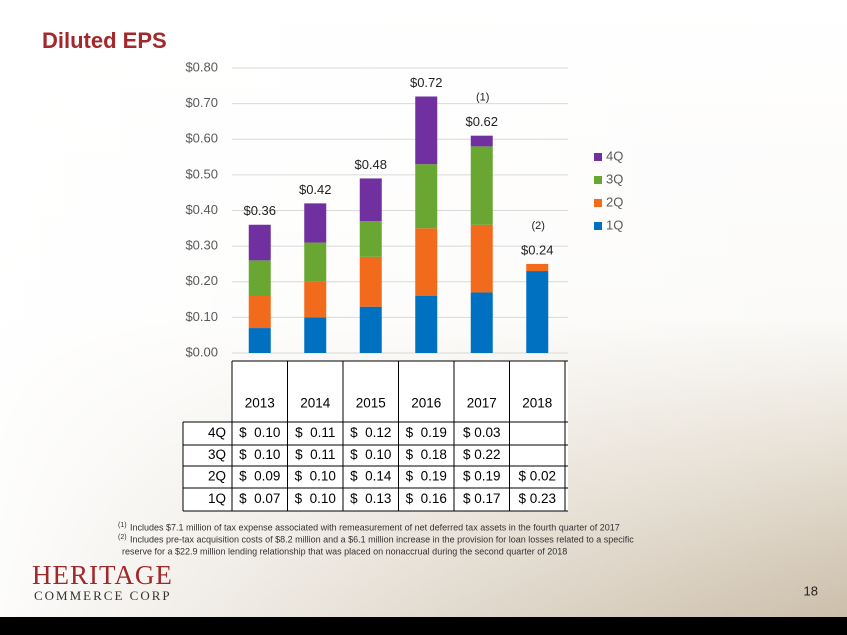 This screenshot has width=847, height=635. What do you see at coordinates (370, 432) in the screenshot?
I see `table-cell: $ 0.12` at bounding box center [370, 432].